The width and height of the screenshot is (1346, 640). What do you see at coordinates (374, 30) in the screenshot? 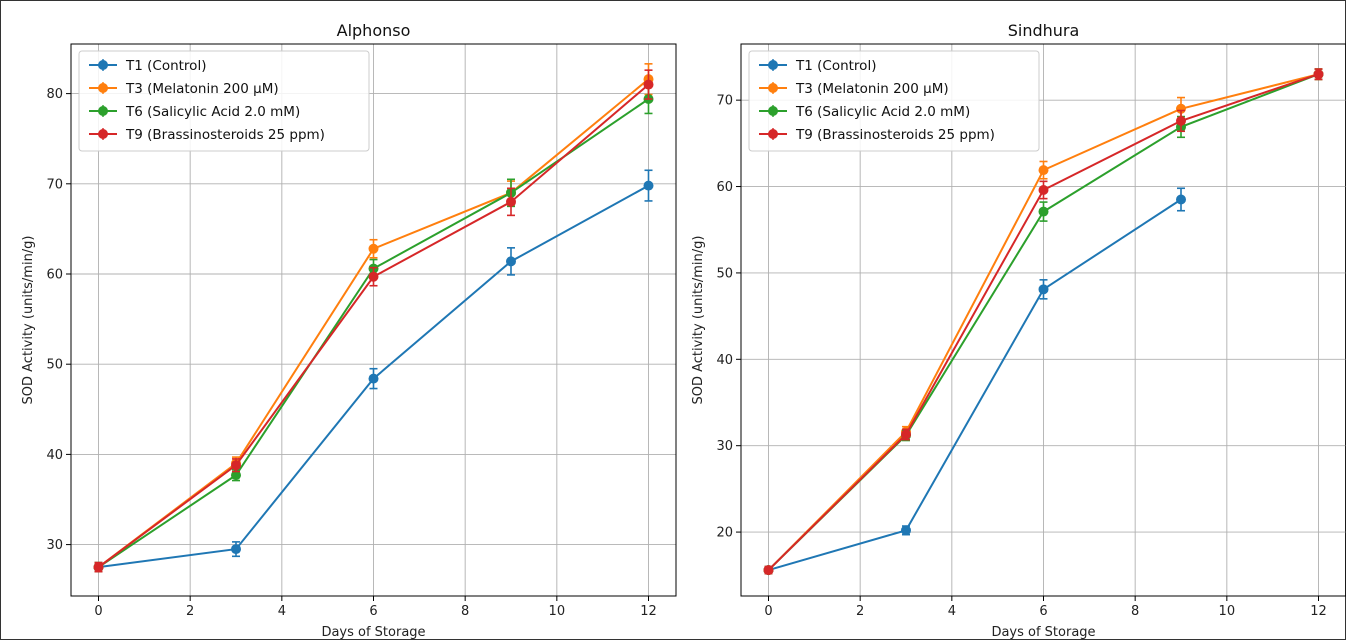
I see `chart-title: Alphonso` at bounding box center [374, 30].